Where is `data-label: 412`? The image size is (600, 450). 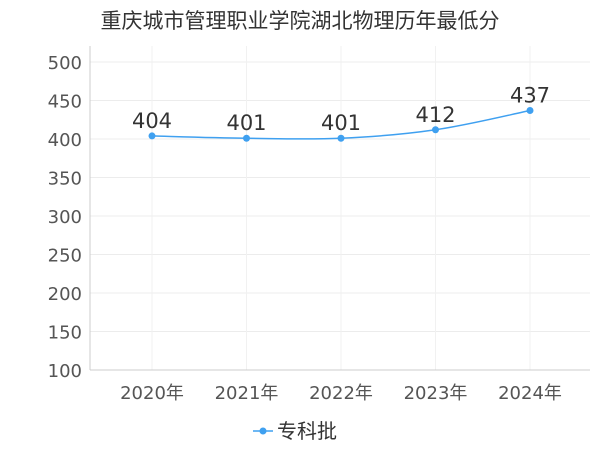
data-label: 412 is located at coordinates (435, 115).